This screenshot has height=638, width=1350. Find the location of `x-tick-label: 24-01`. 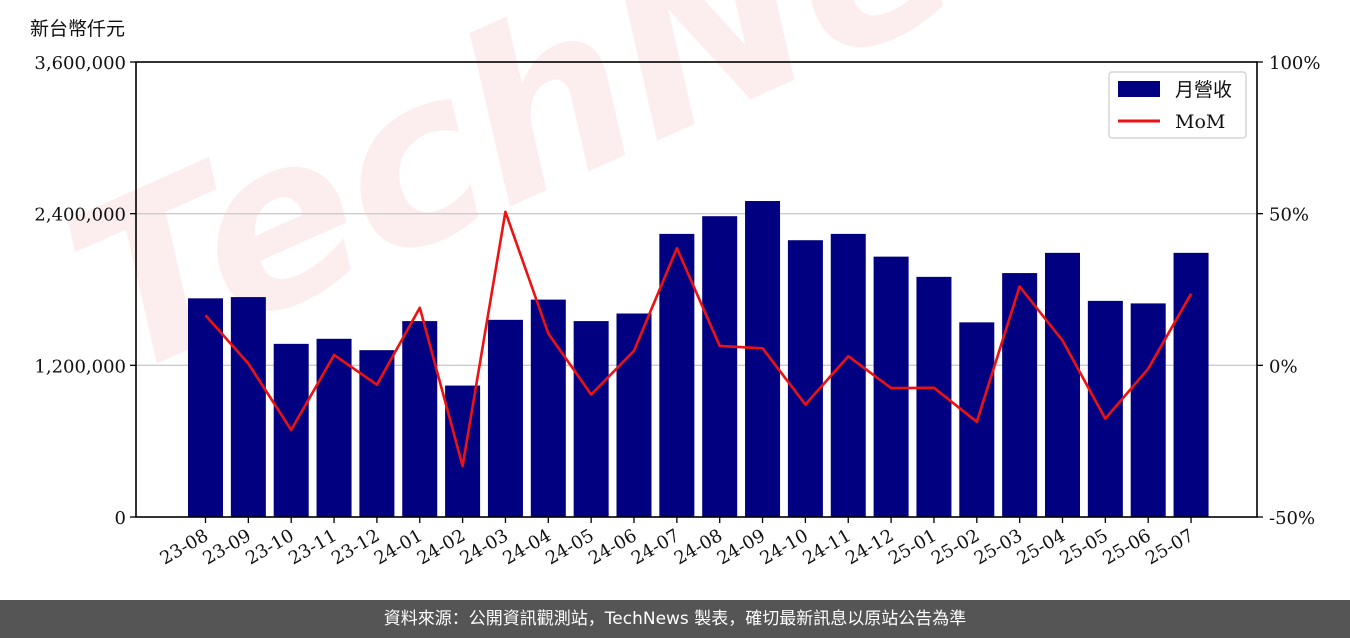

x-tick-label: 24-01 is located at coordinates (398, 547).